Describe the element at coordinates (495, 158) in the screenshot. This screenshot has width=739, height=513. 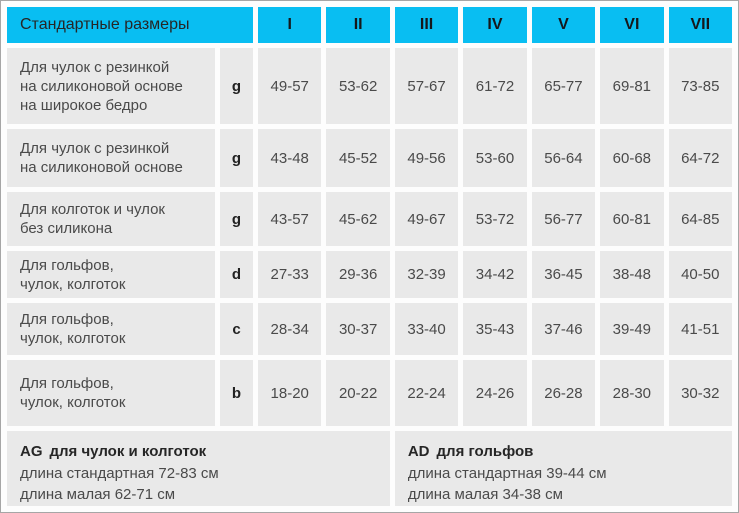
I see `size-value: 53-60` at that location.